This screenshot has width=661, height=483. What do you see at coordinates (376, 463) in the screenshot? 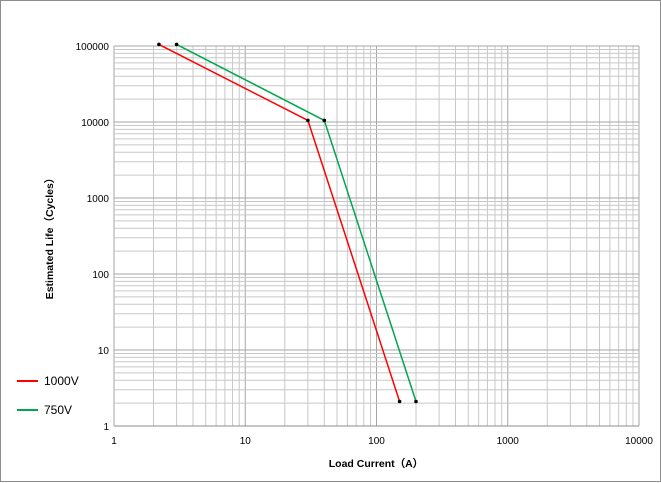
I see `x-axis-title: Load Current（A）` at bounding box center [376, 463].